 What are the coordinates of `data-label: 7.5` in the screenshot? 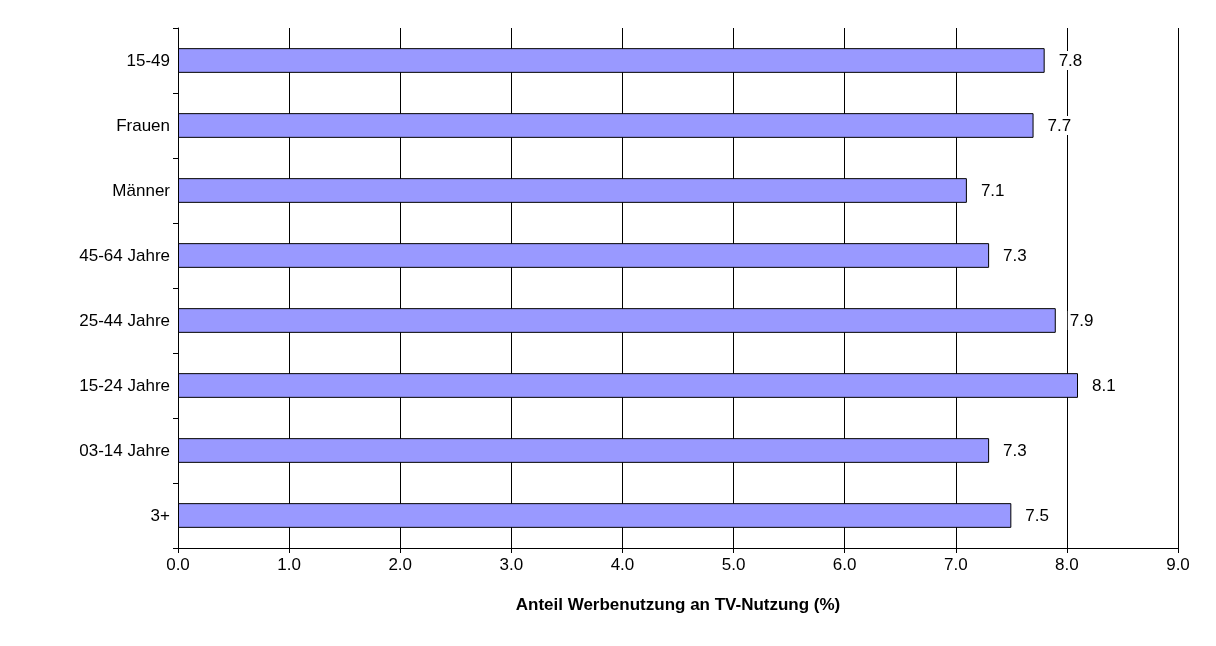 It's located at (1037, 515).